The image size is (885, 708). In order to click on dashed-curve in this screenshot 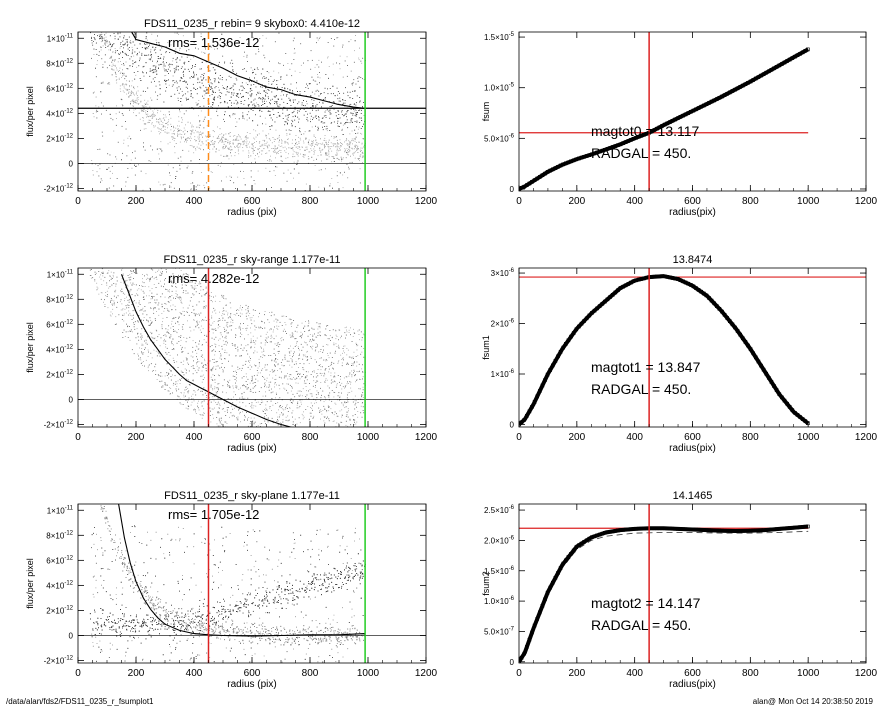, I will do `click(664, 596)`.